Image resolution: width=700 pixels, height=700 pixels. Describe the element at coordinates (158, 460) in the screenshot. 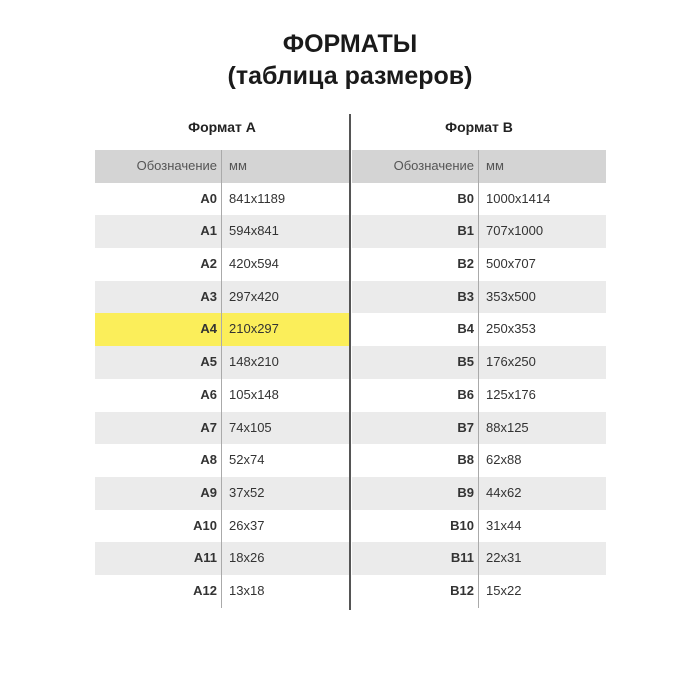

I see `format-name: A8` at that location.